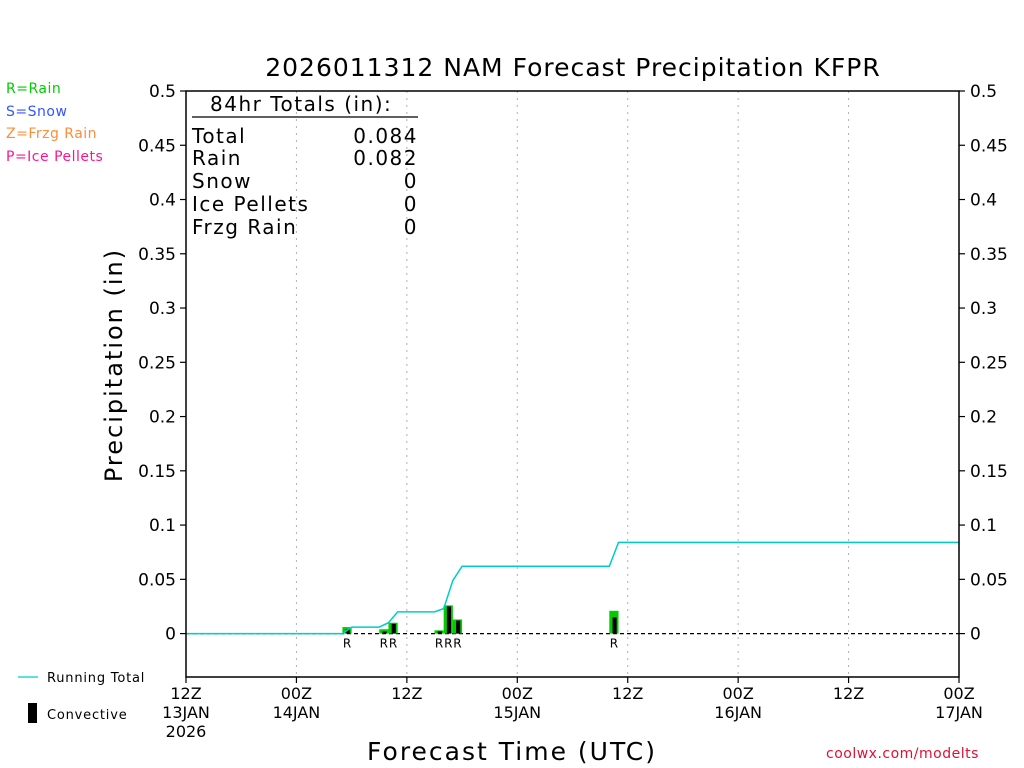  Describe the element at coordinates (989, 580) in the screenshot. I see `y-tick-label-right: 0.05` at that location.